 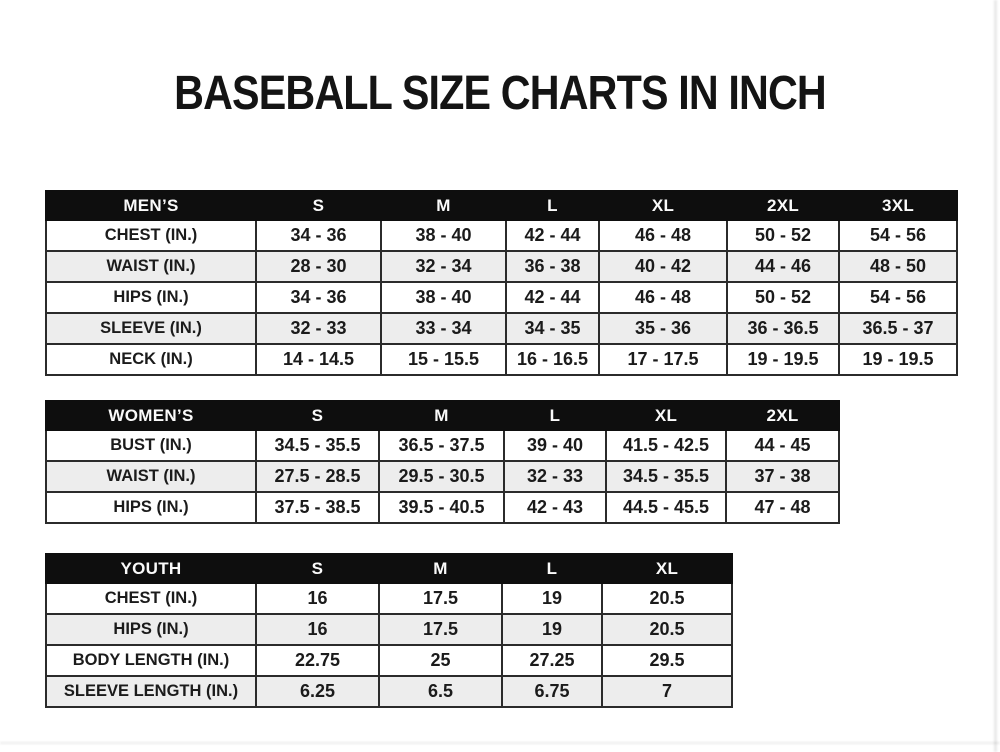 I want to click on size-value-cell: 29.5 - 30.5, so click(x=441, y=476).